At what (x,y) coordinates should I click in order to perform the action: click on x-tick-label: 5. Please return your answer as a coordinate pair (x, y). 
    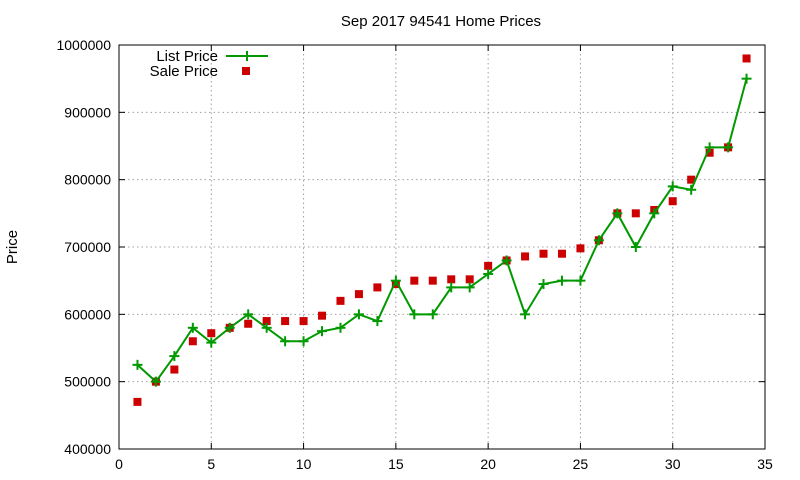
    Looking at the image, I should click on (211, 464).